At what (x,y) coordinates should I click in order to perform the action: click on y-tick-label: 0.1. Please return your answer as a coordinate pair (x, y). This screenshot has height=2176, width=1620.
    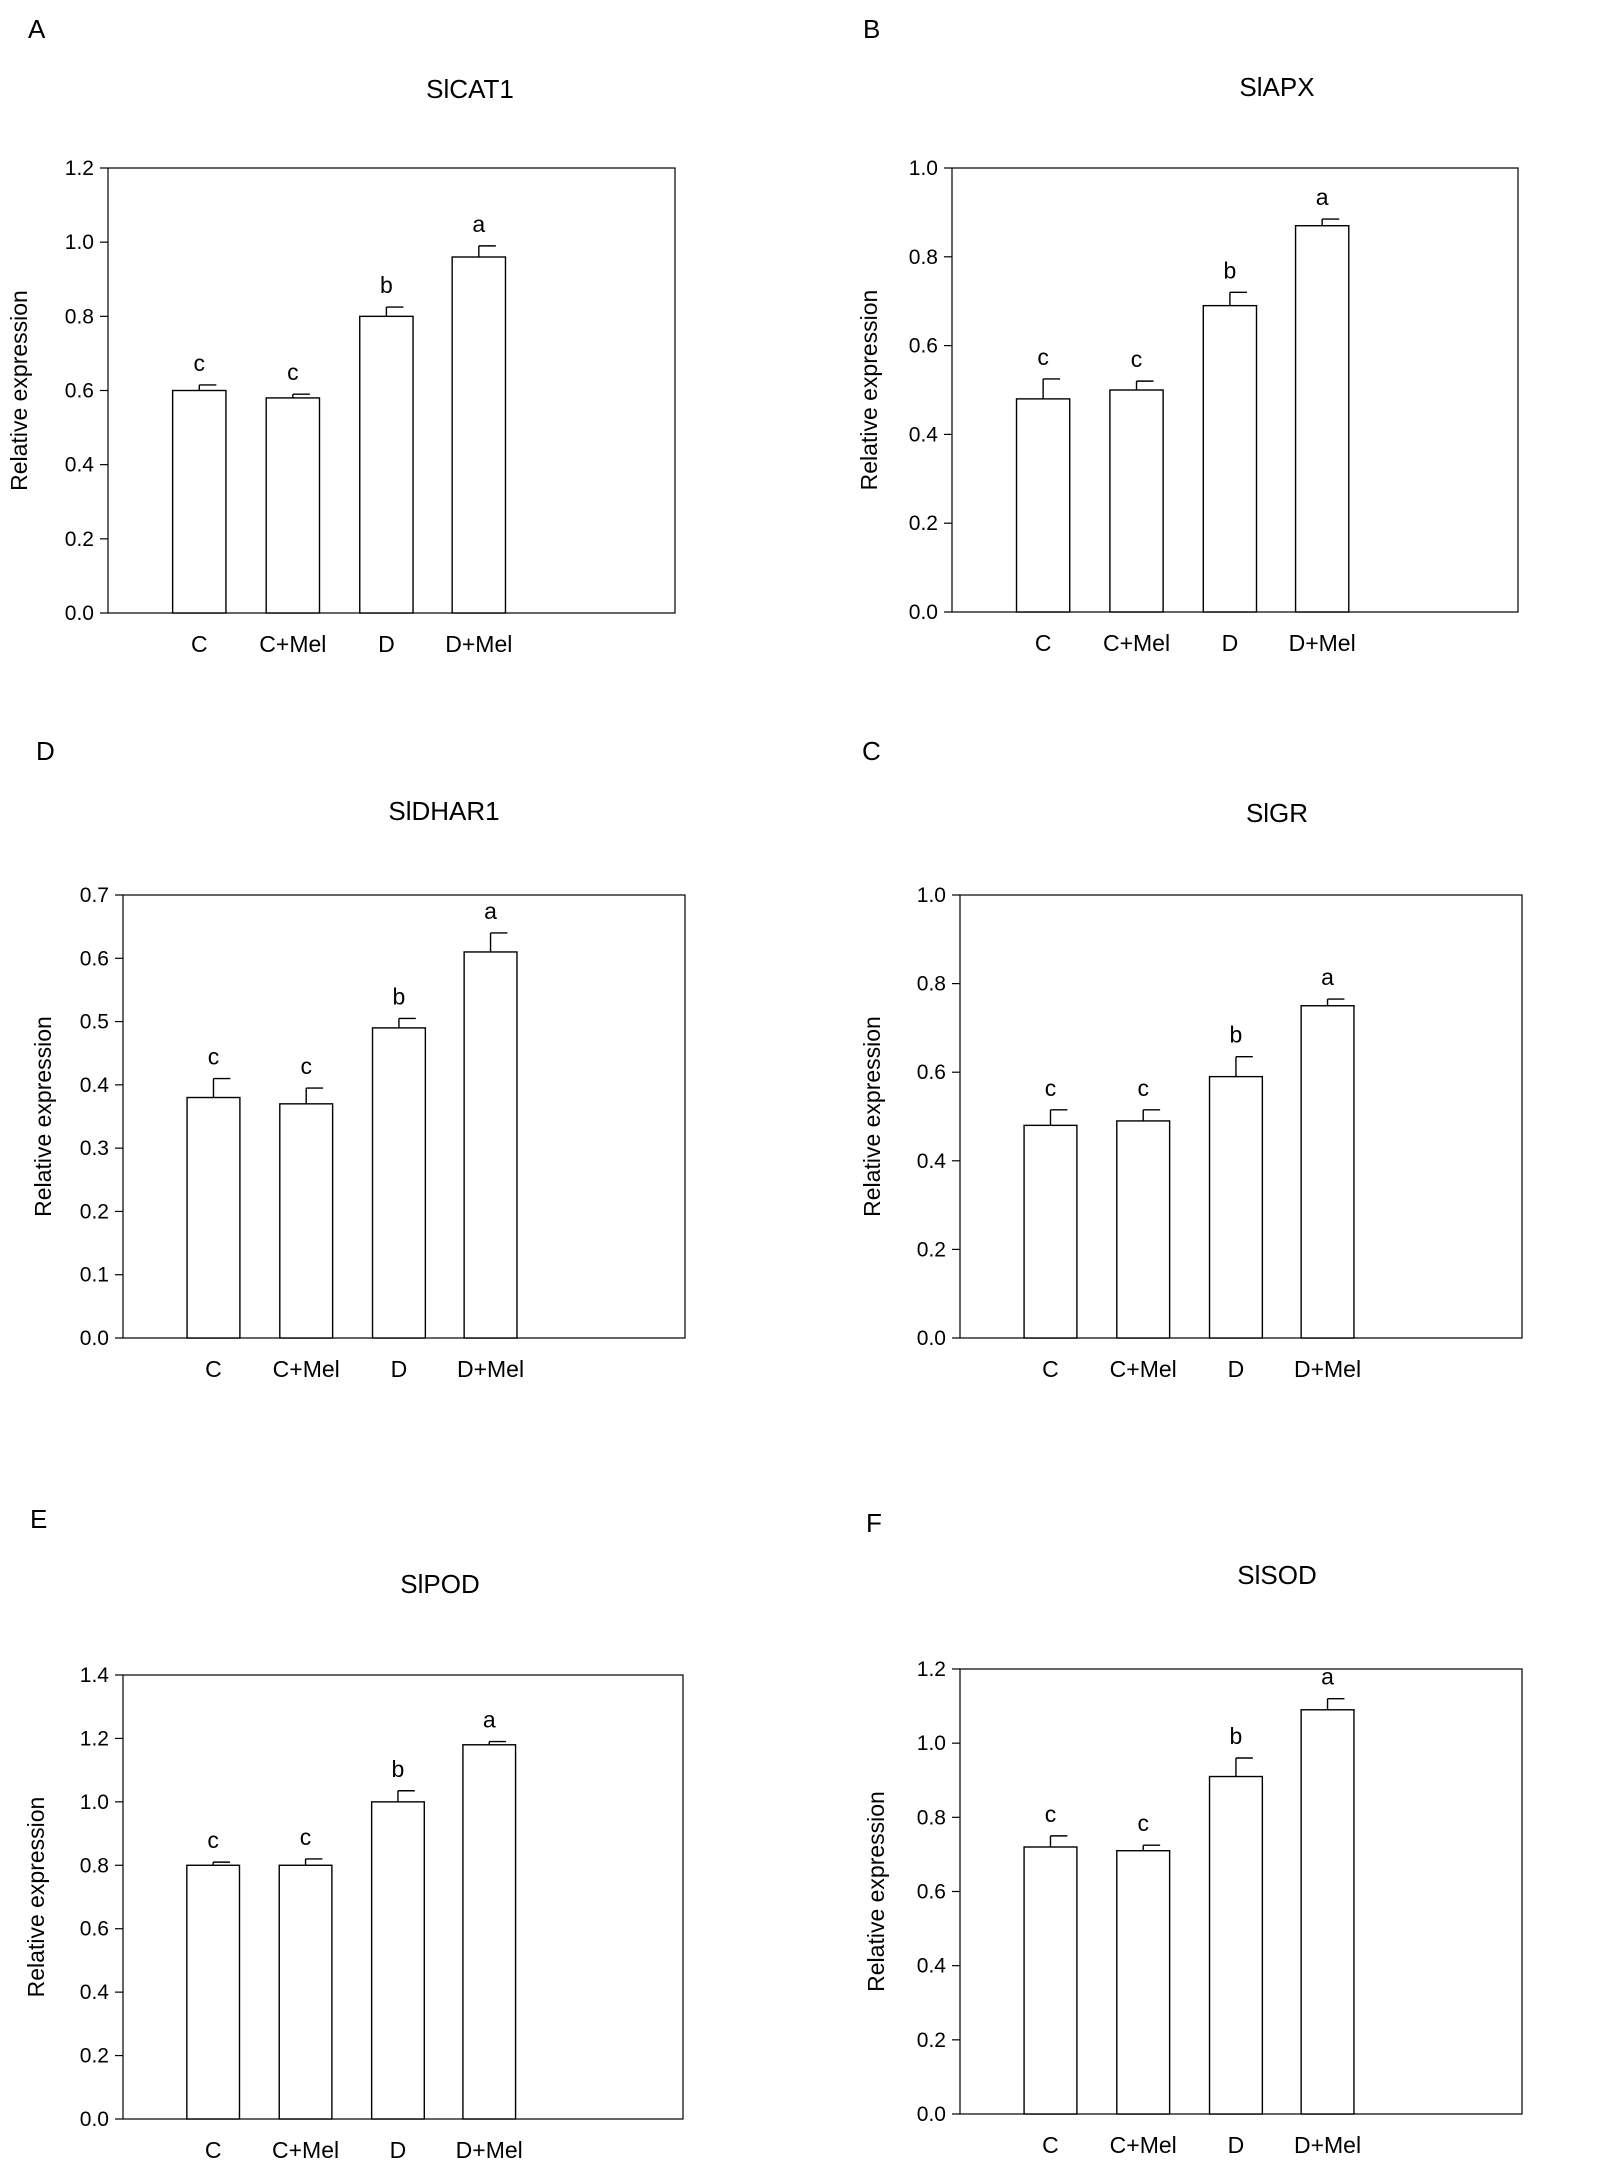
    Looking at the image, I should click on (94, 1275).